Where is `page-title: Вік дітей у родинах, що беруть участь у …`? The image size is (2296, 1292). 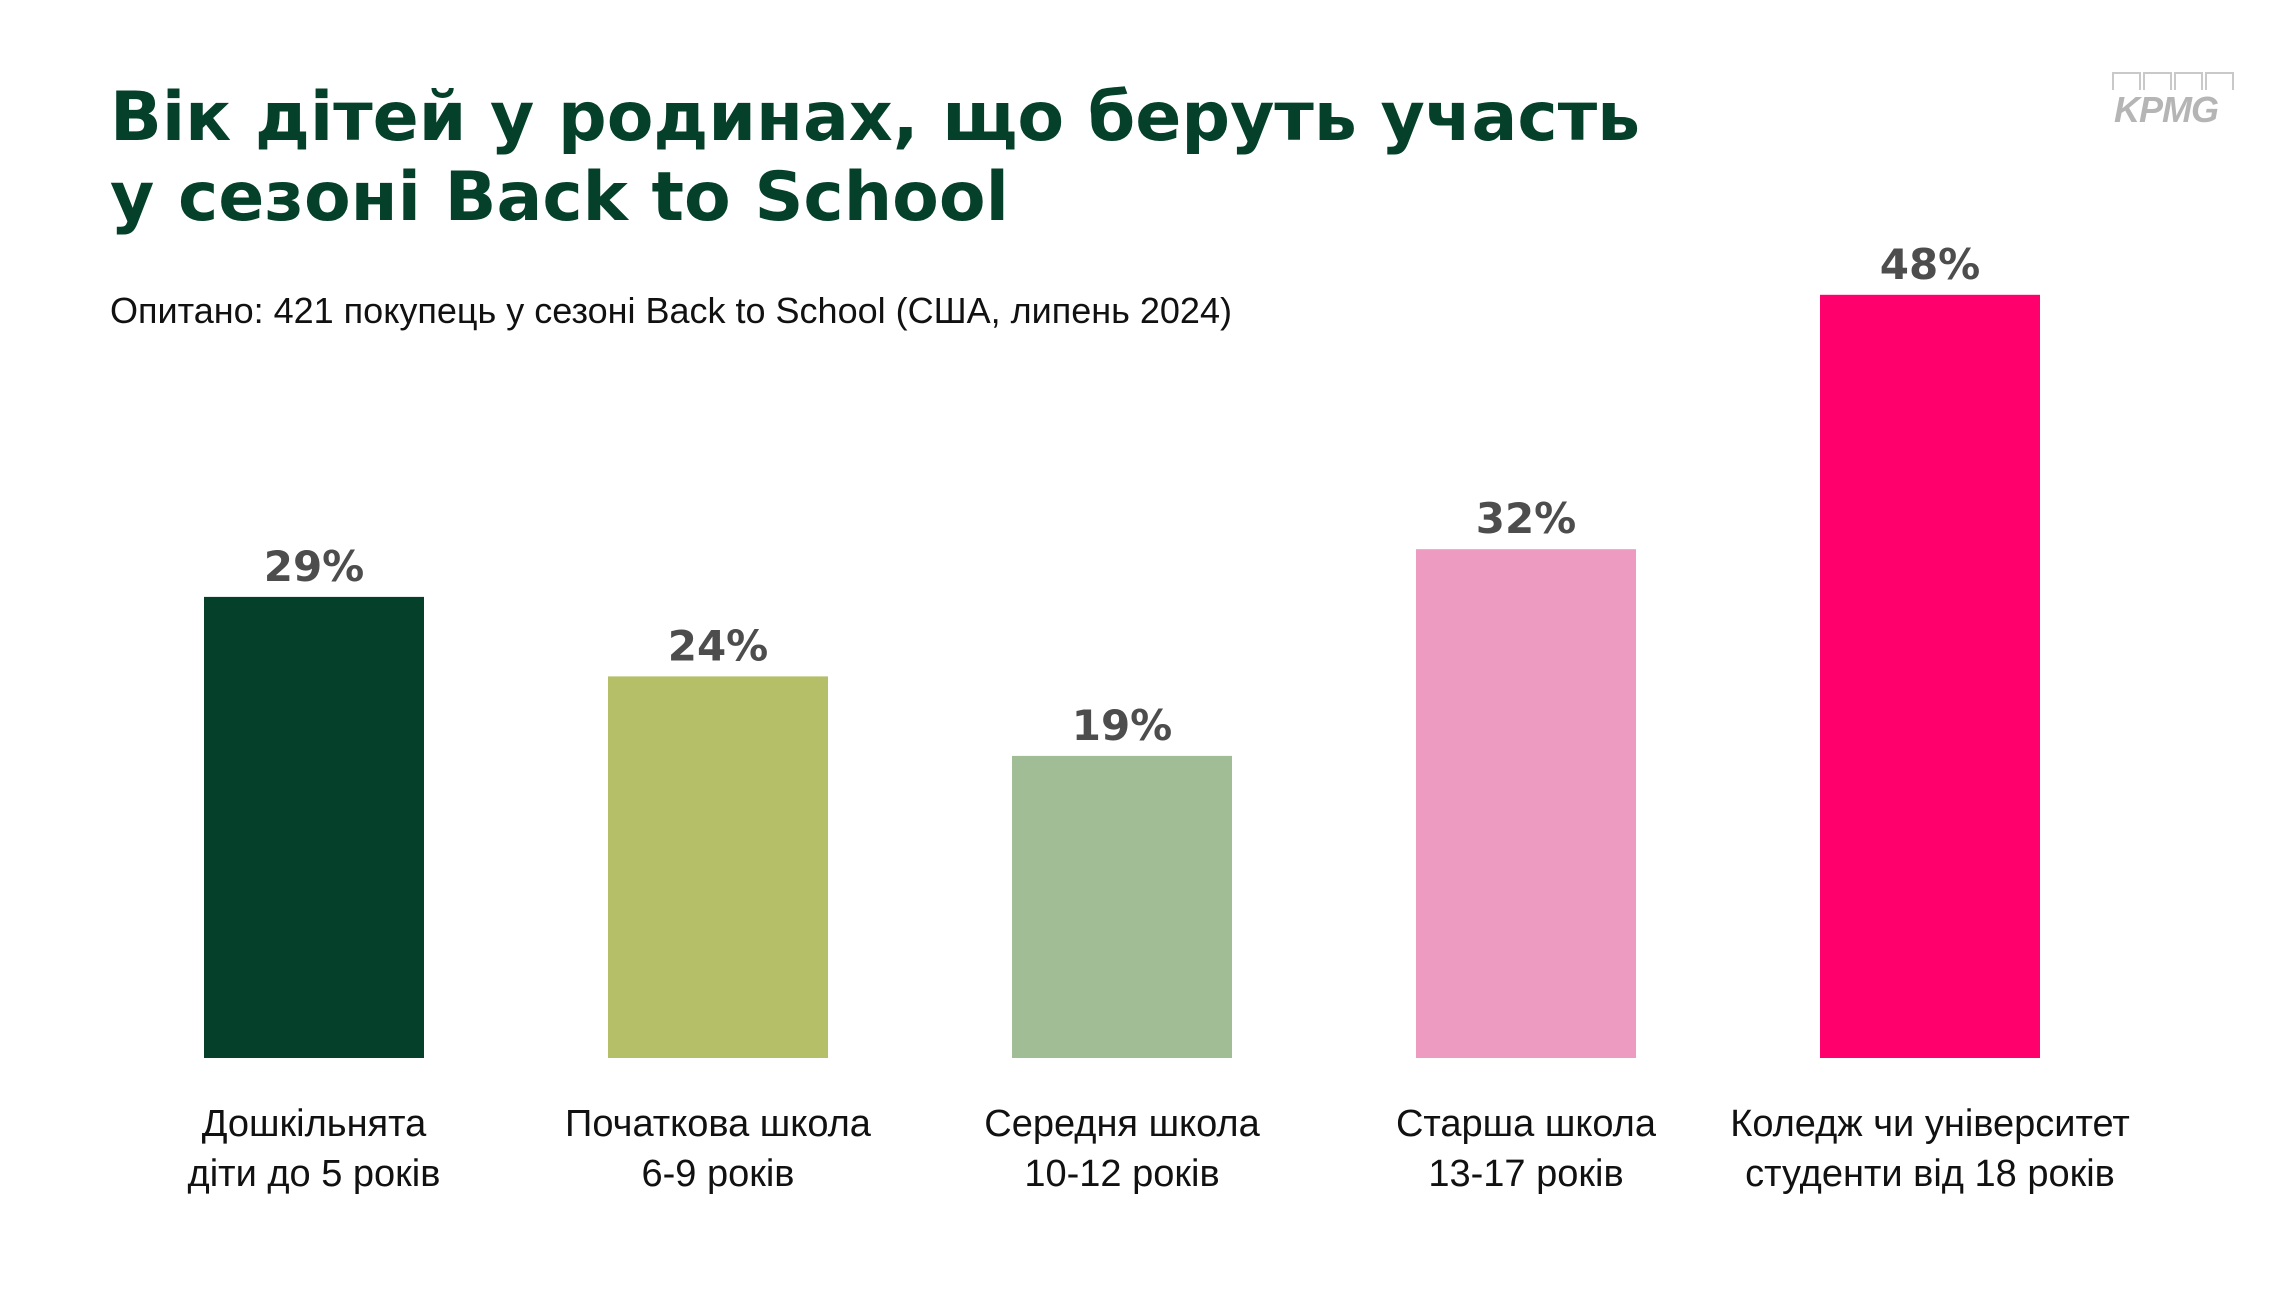 page-title: Вік дітей у родинах, що беруть участь у … is located at coordinates (1060, 158).